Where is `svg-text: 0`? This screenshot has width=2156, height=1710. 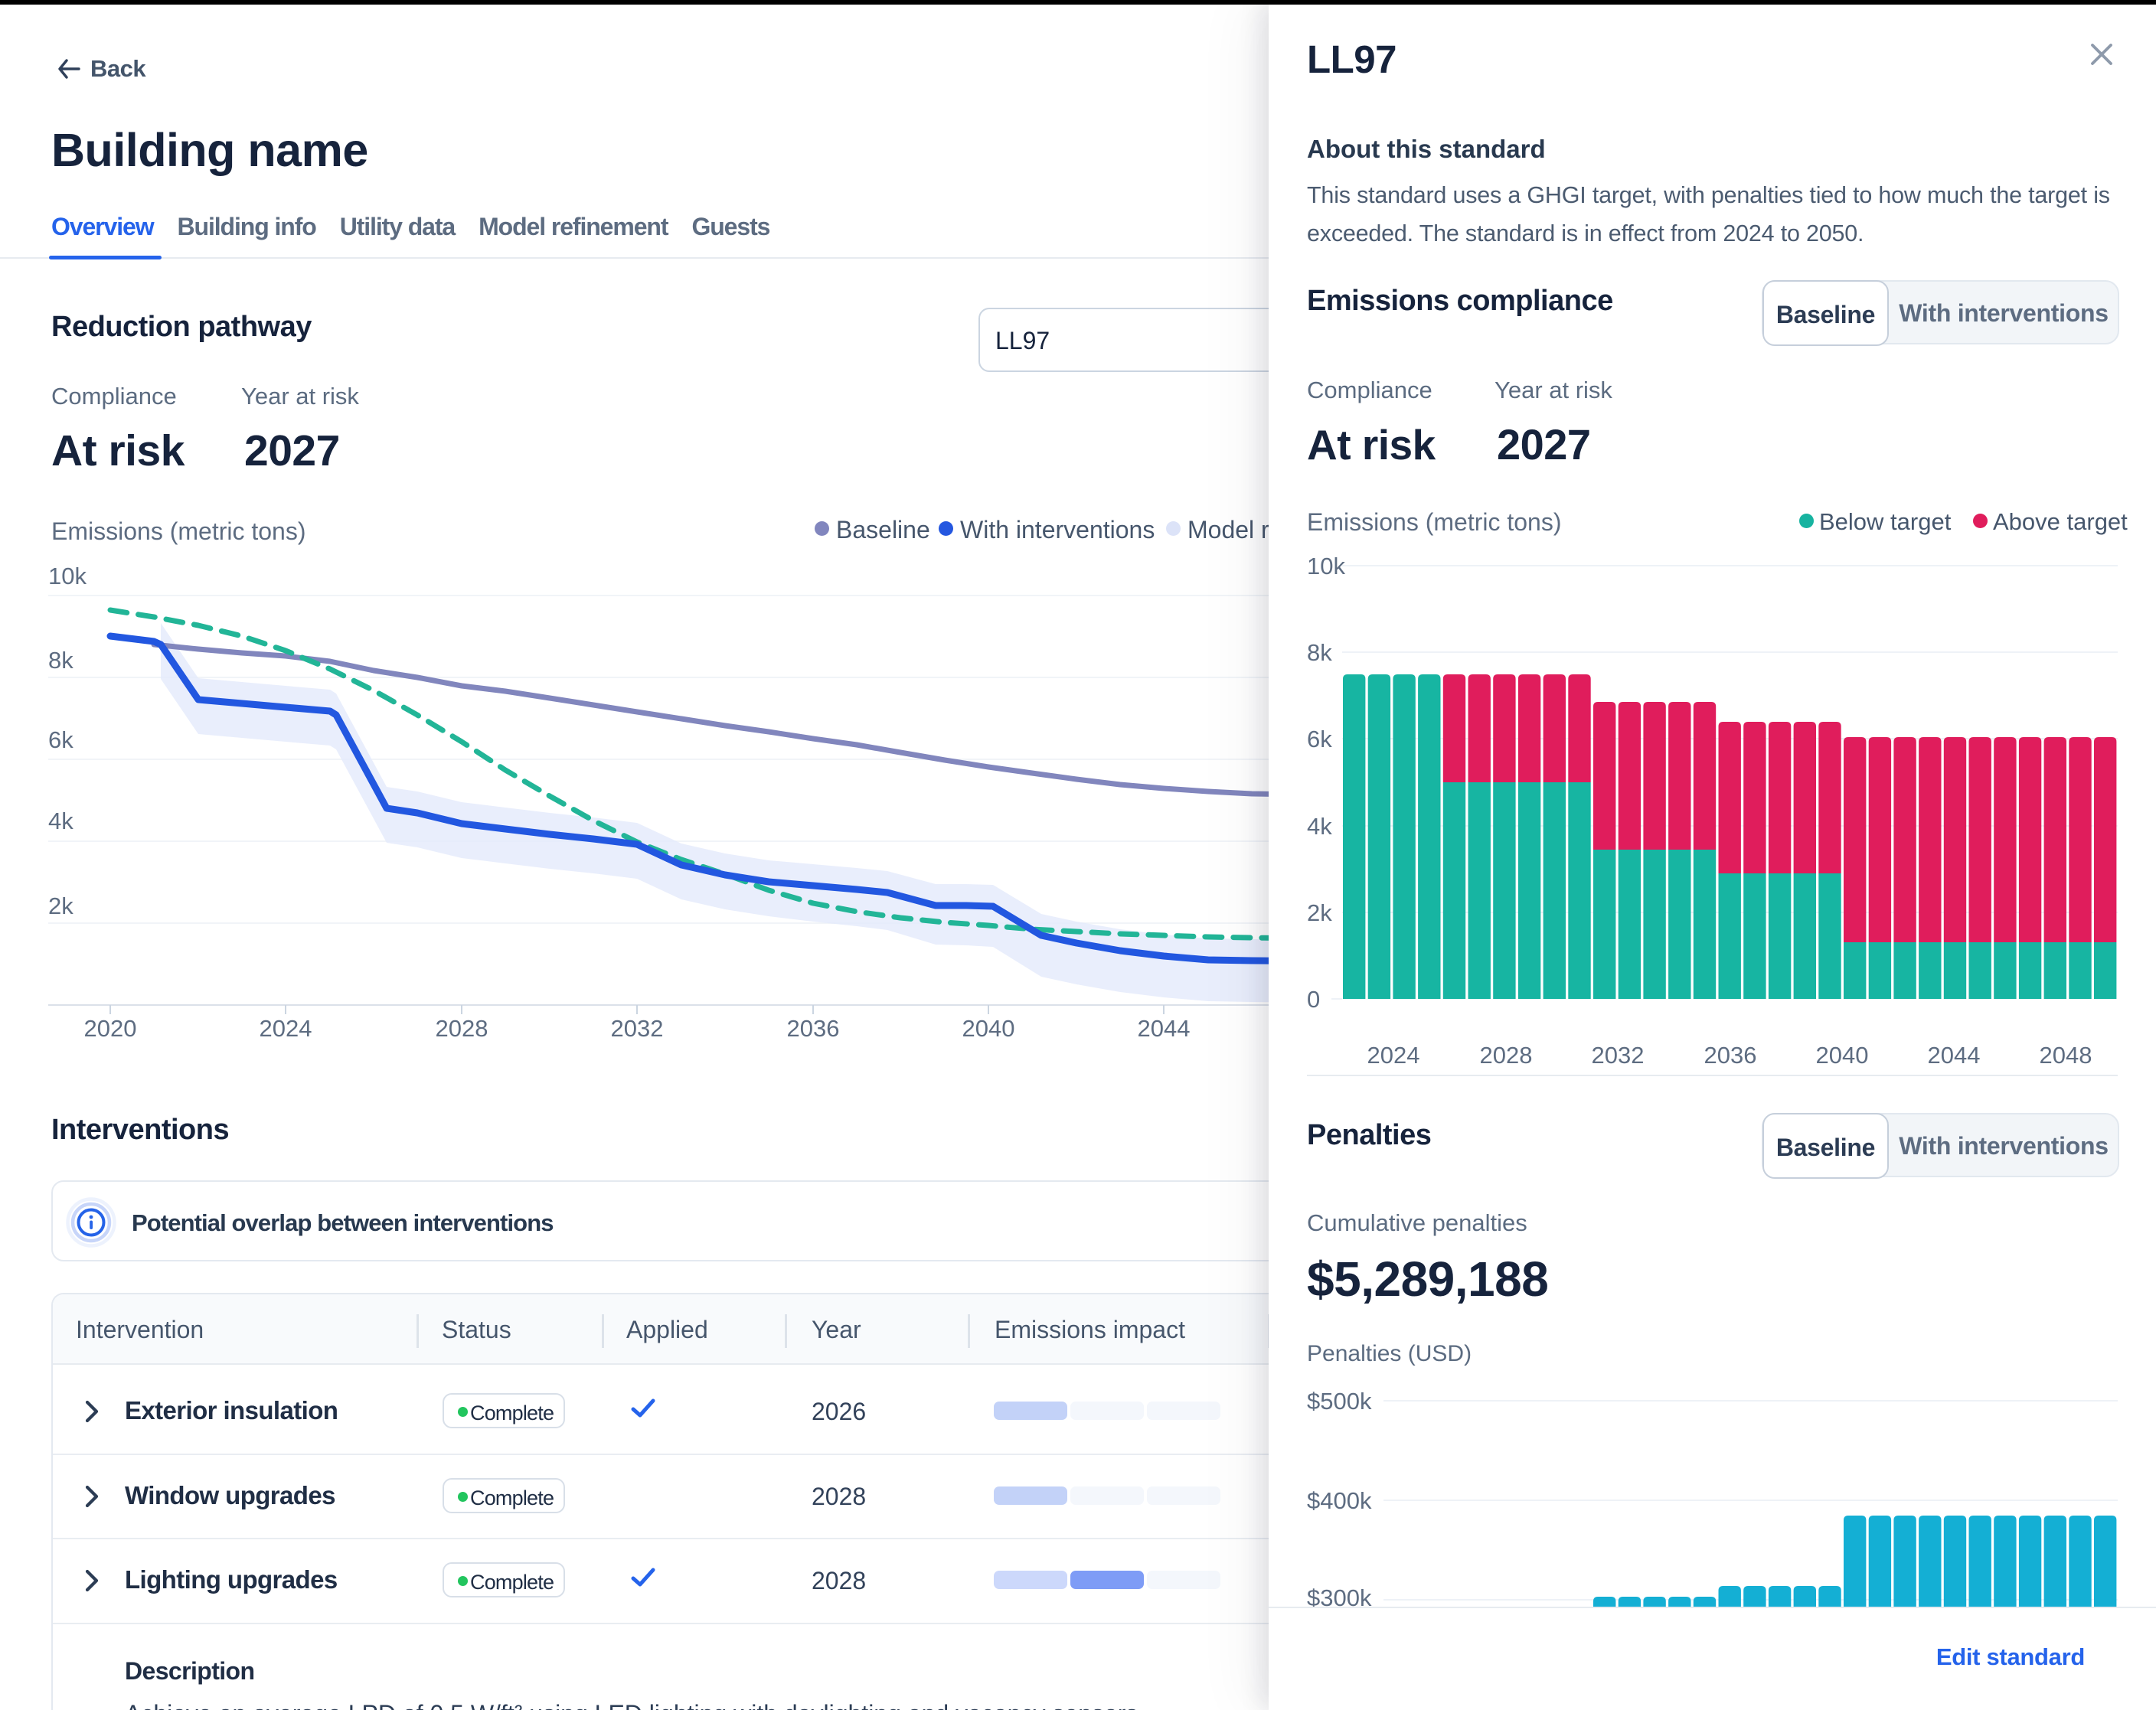 svg-text: 0 is located at coordinates (1313, 1000).